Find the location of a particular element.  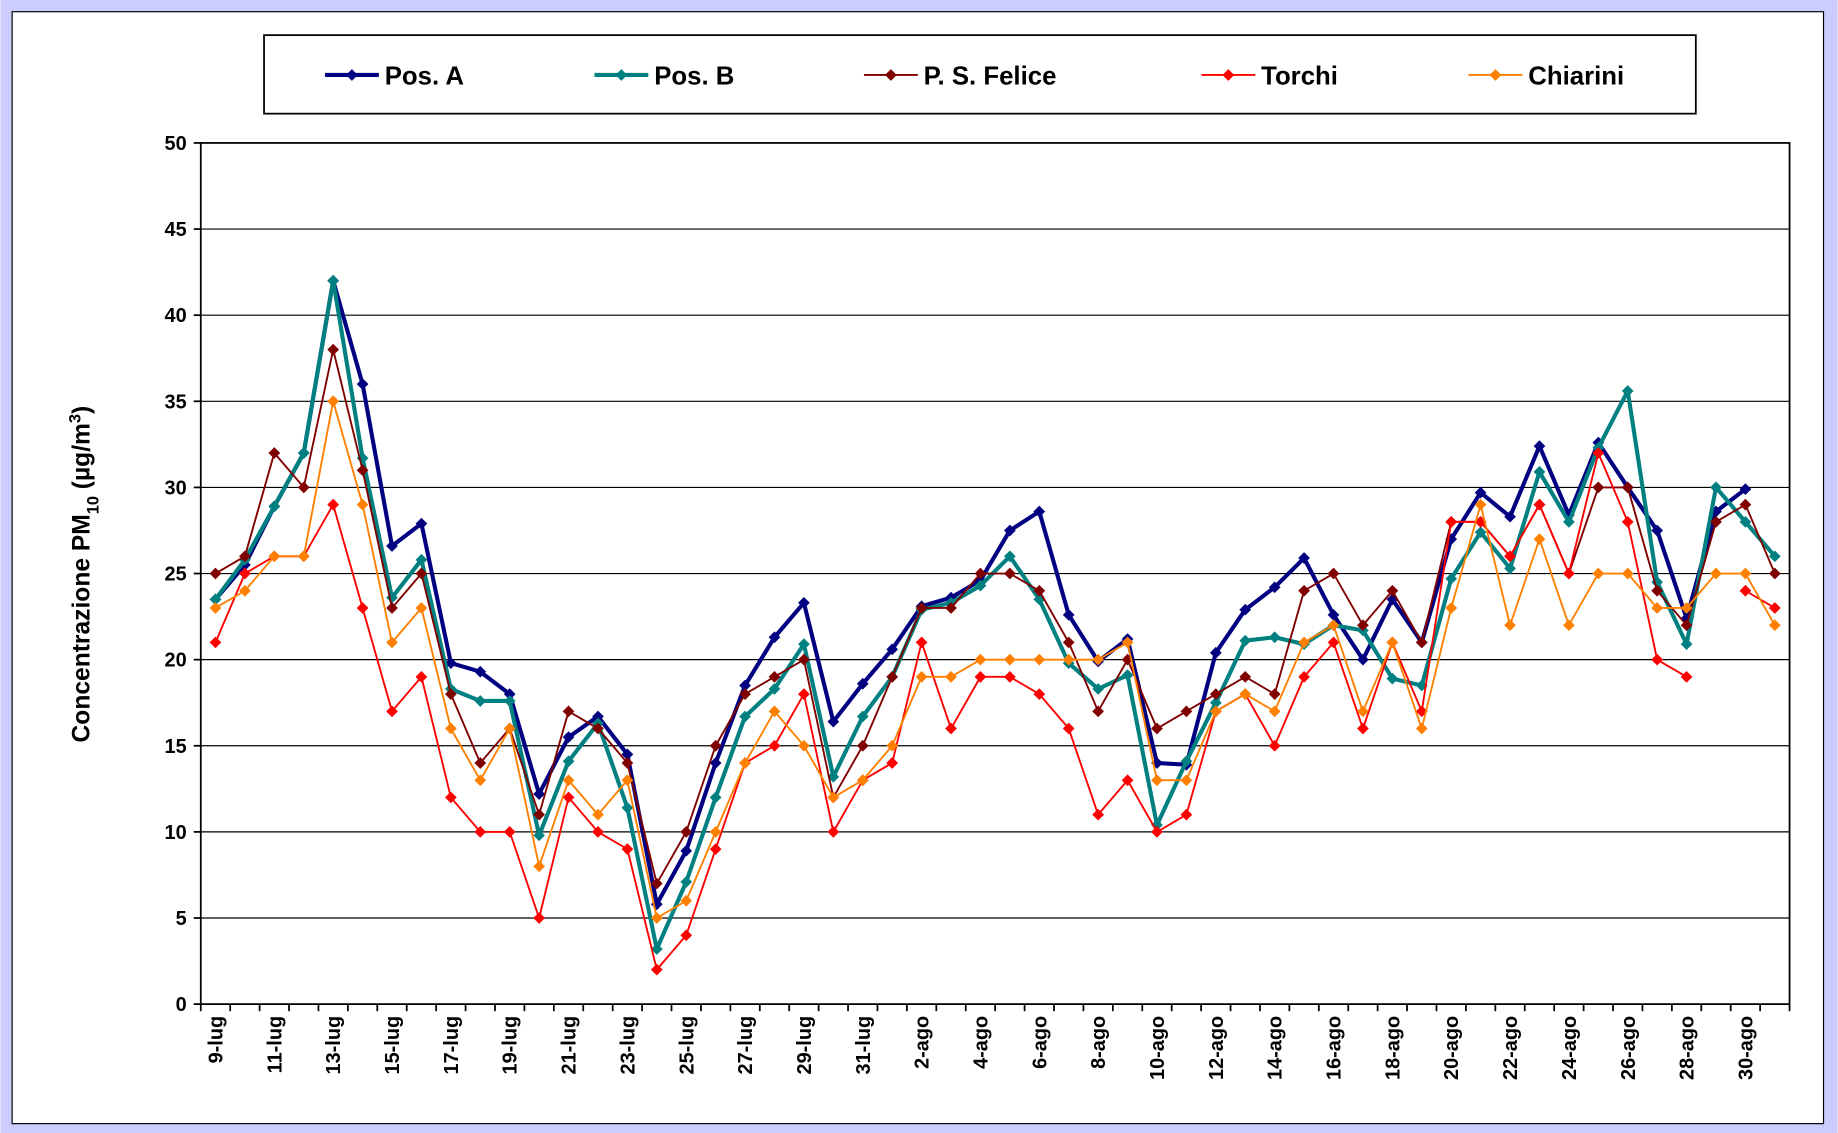

x-tick-label: 28-ago is located at coordinates (1688, 1048).